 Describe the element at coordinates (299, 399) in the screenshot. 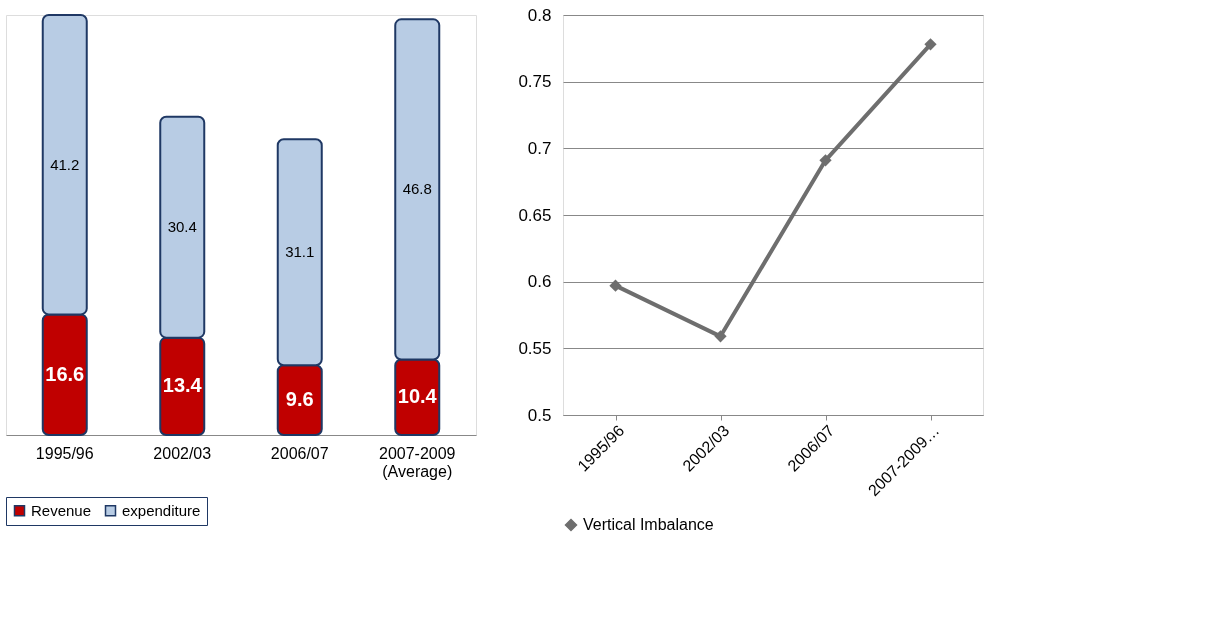

I see `data-label: 9.6` at that location.